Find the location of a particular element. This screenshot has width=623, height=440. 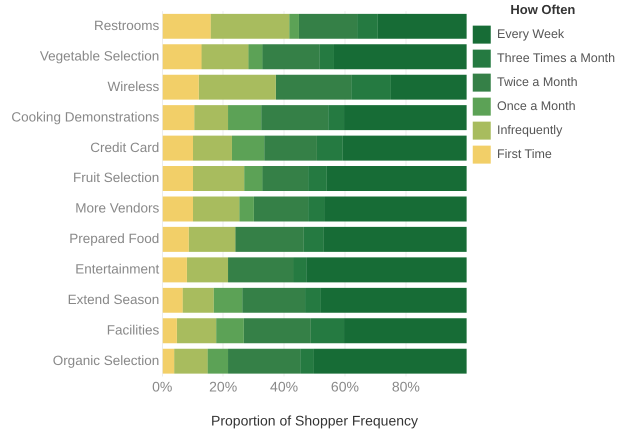

y-tick-label: Prepared Food is located at coordinates (114, 238).